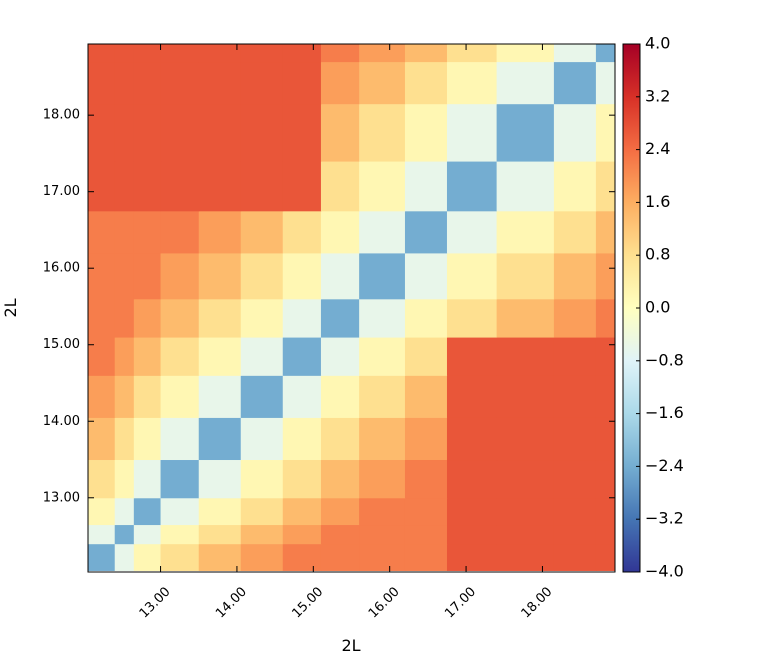 This screenshot has height=660, width=770. What do you see at coordinates (664, 412) in the screenshot?
I see `colorbar-tick-label: −1.6` at bounding box center [664, 412].